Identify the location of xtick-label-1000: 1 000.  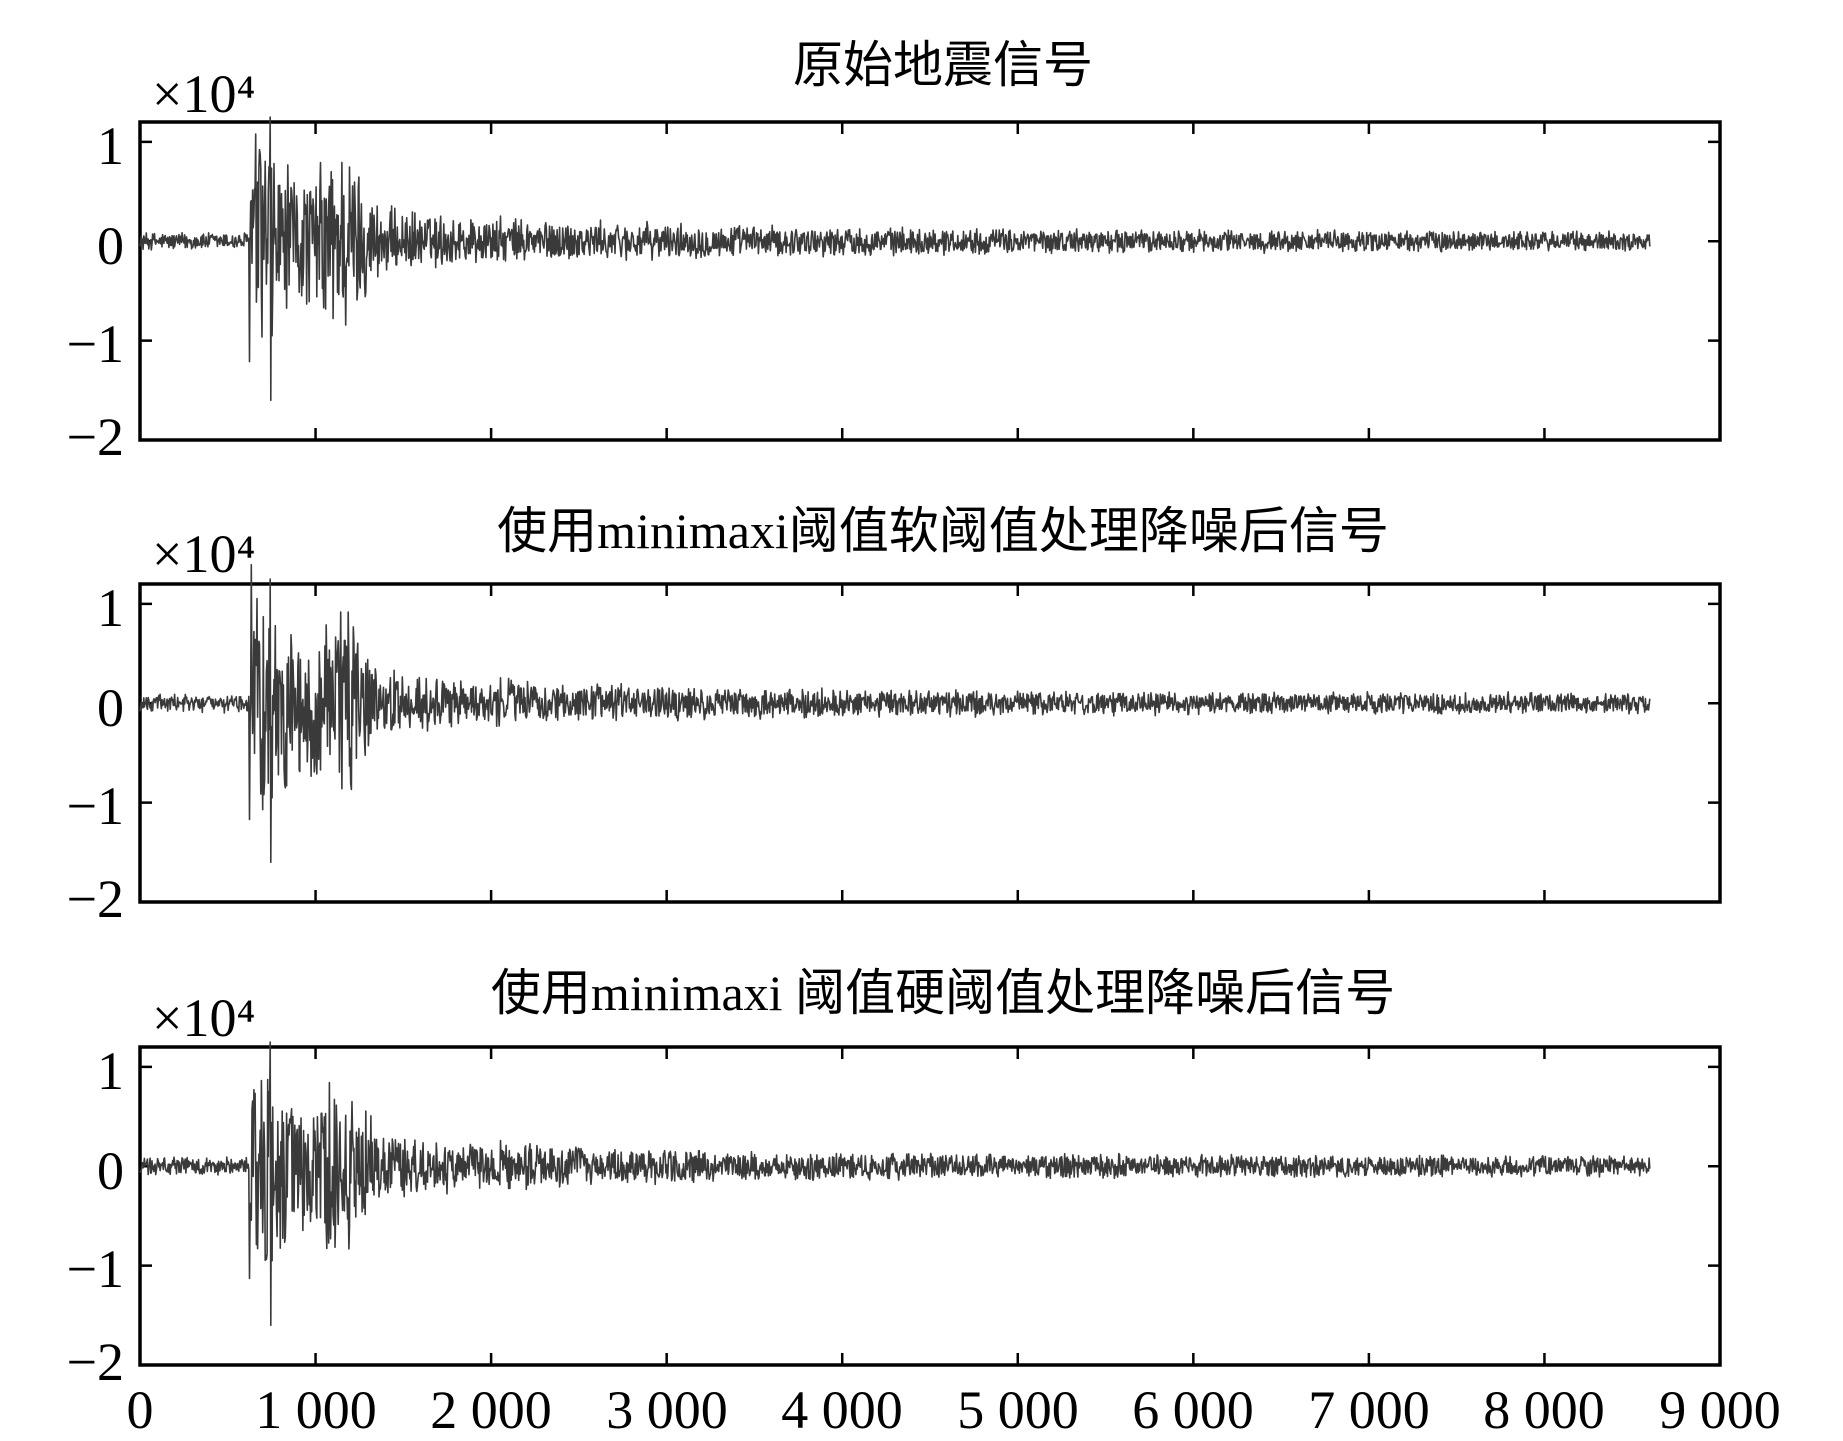
(316, 1410).